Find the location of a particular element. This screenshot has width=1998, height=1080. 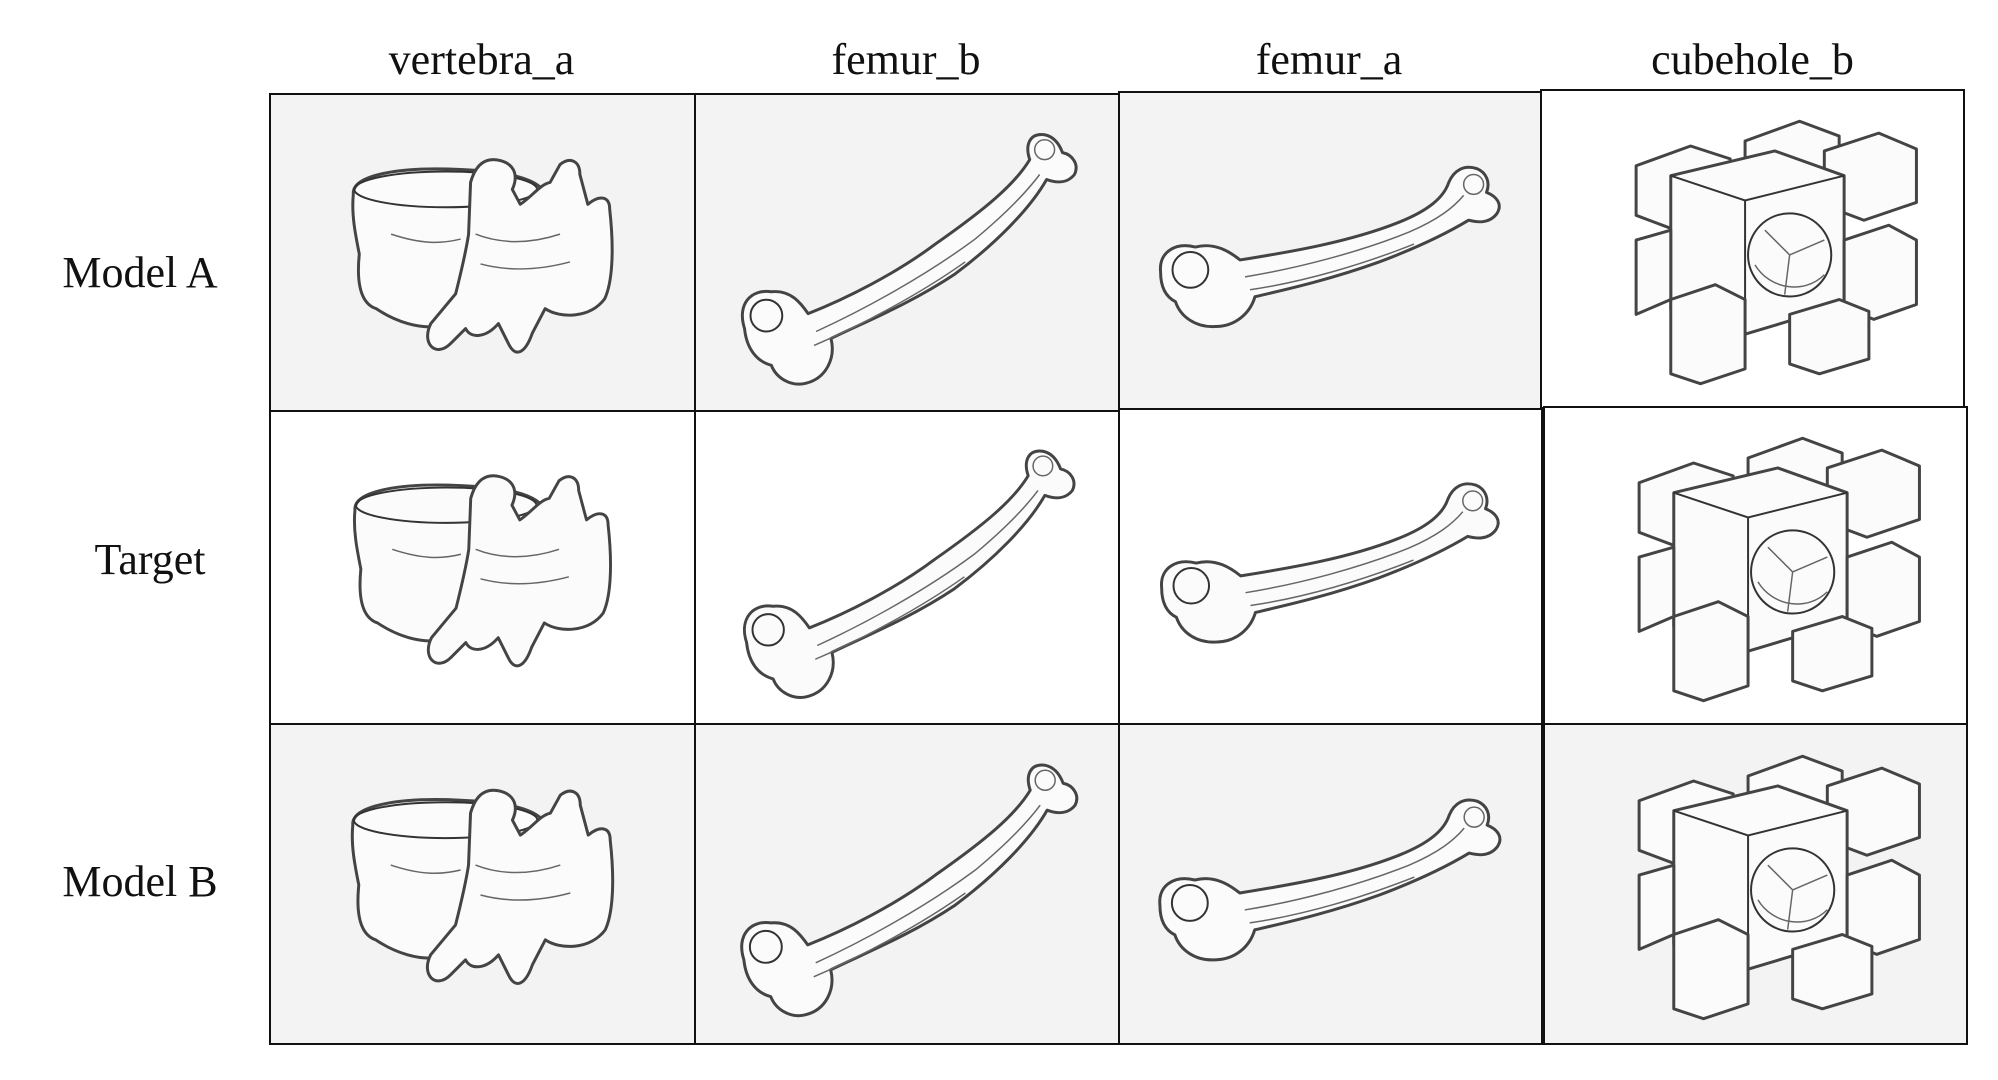

row-label-model-b: Model B is located at coordinates (140, 881).